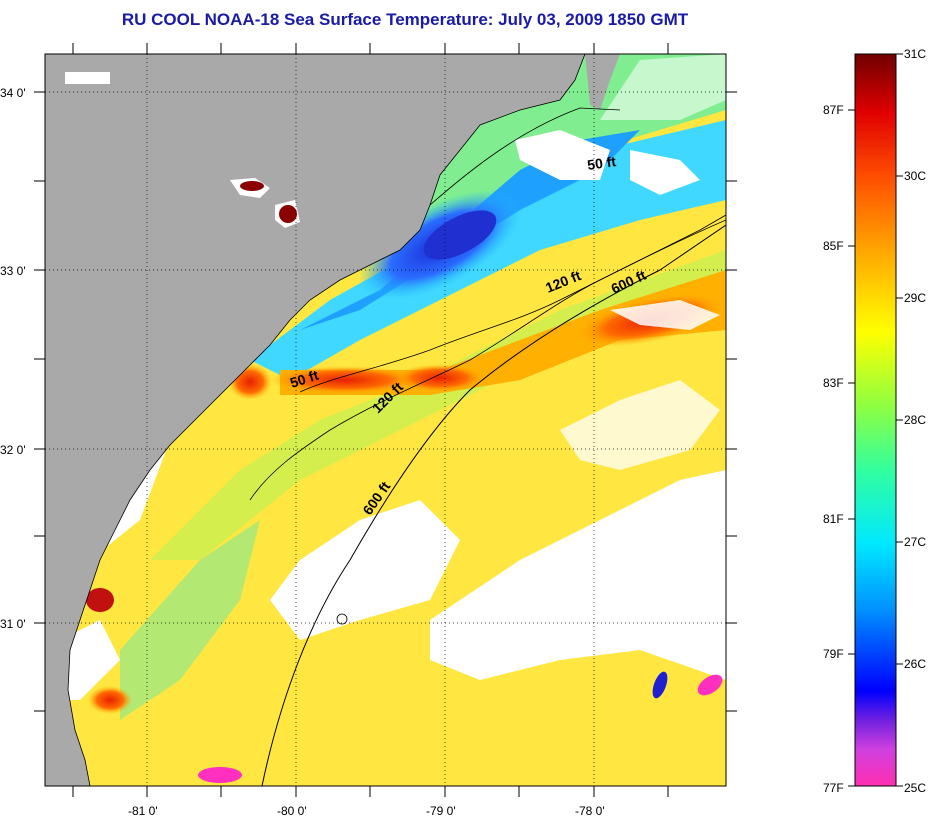 The width and height of the screenshot is (936, 817). I want to click on colorbar-f-77: 77F, so click(833, 788).